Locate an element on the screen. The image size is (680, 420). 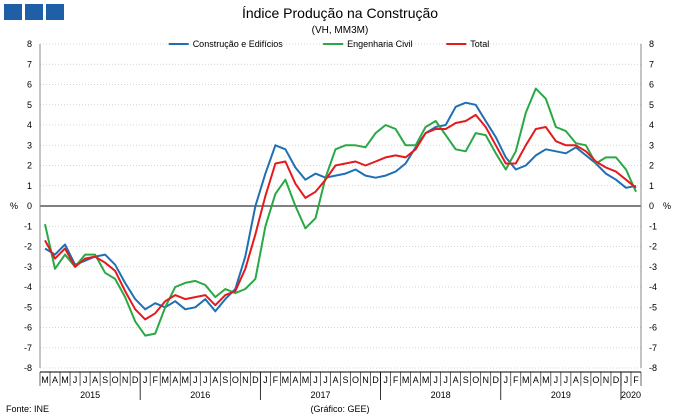
y-tick-label-left: -1 is located at coordinates (28, 226).